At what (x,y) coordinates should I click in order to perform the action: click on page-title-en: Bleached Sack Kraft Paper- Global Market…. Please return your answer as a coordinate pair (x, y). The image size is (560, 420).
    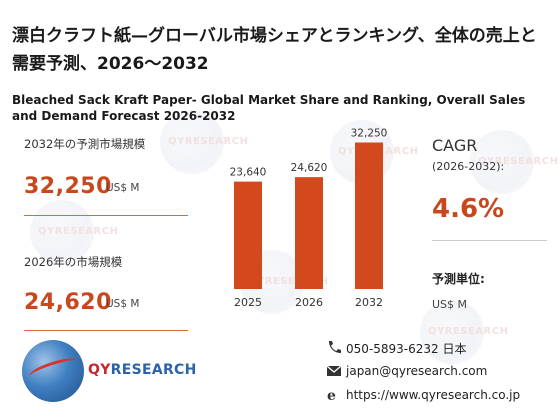
    Looking at the image, I should click on (269, 108).